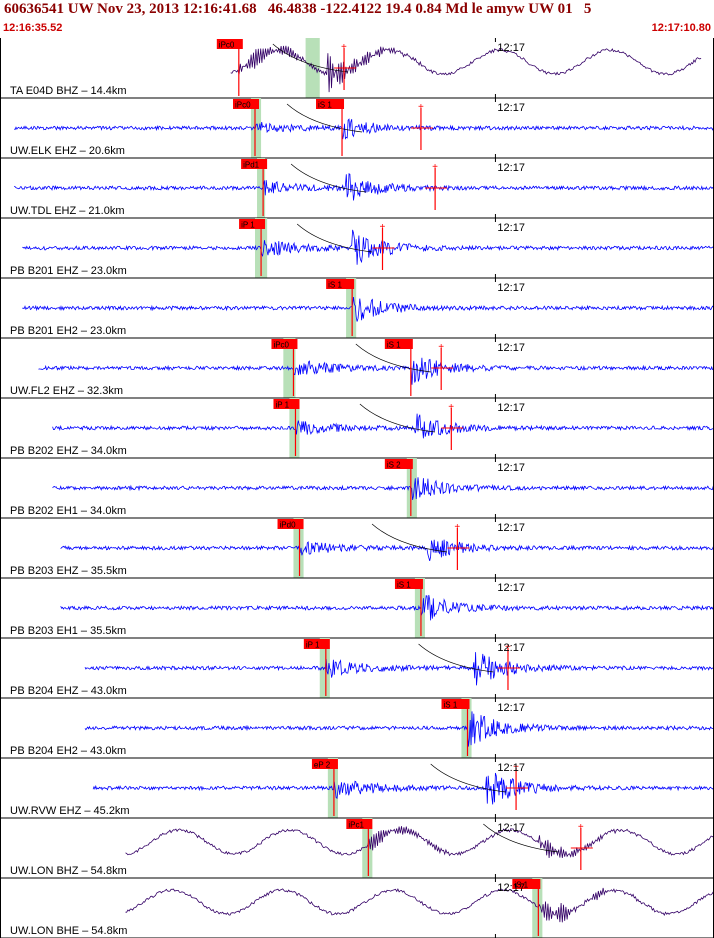  What do you see at coordinates (70, 811) in the screenshot?
I see `station-label: UW.RVW EHZ – 45.2km` at bounding box center [70, 811].